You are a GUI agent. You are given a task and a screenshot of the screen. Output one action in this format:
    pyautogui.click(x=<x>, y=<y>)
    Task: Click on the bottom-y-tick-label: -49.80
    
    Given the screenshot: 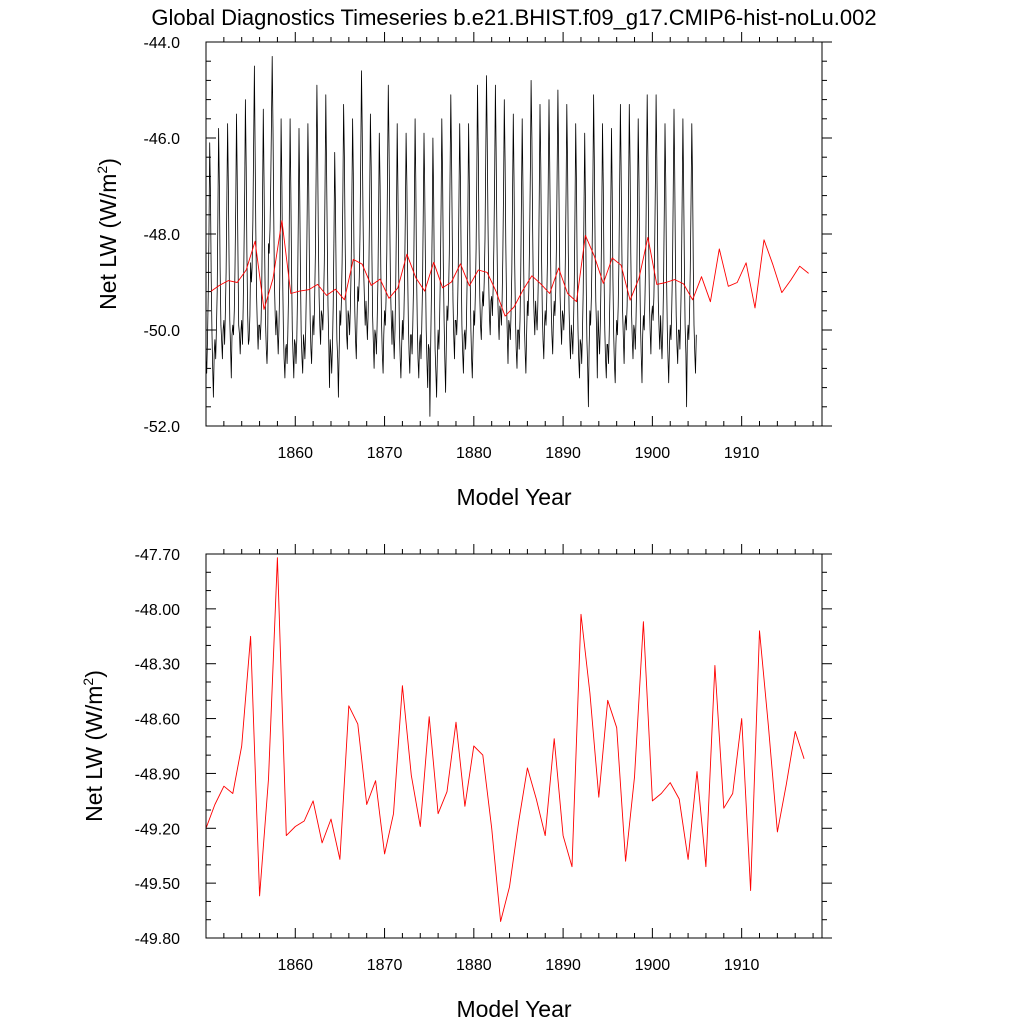 What is the action you would take?
    pyautogui.click(x=157, y=939)
    